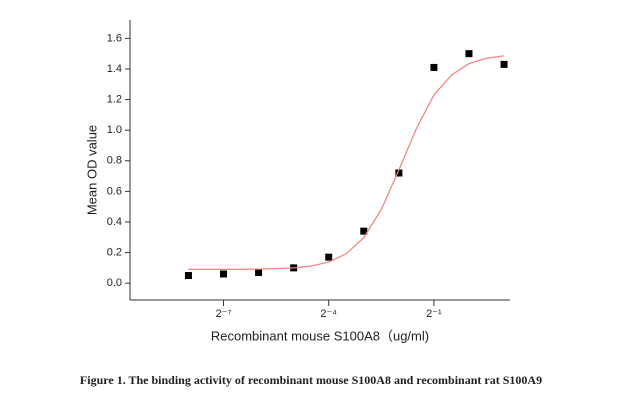  I want to click on y-tick-label: 0.4, so click(114, 222).